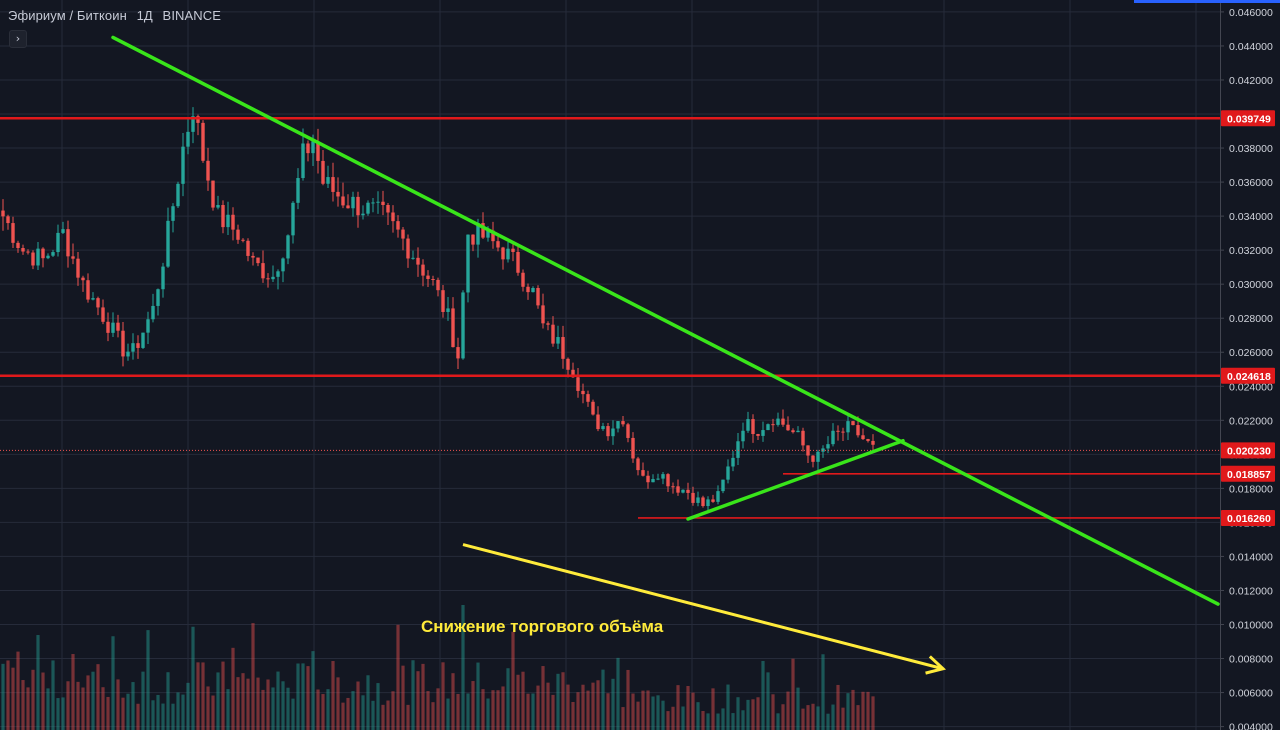  What do you see at coordinates (1249, 519) in the screenshot?
I see `price-tag-0.016260: 0.016260` at bounding box center [1249, 519].